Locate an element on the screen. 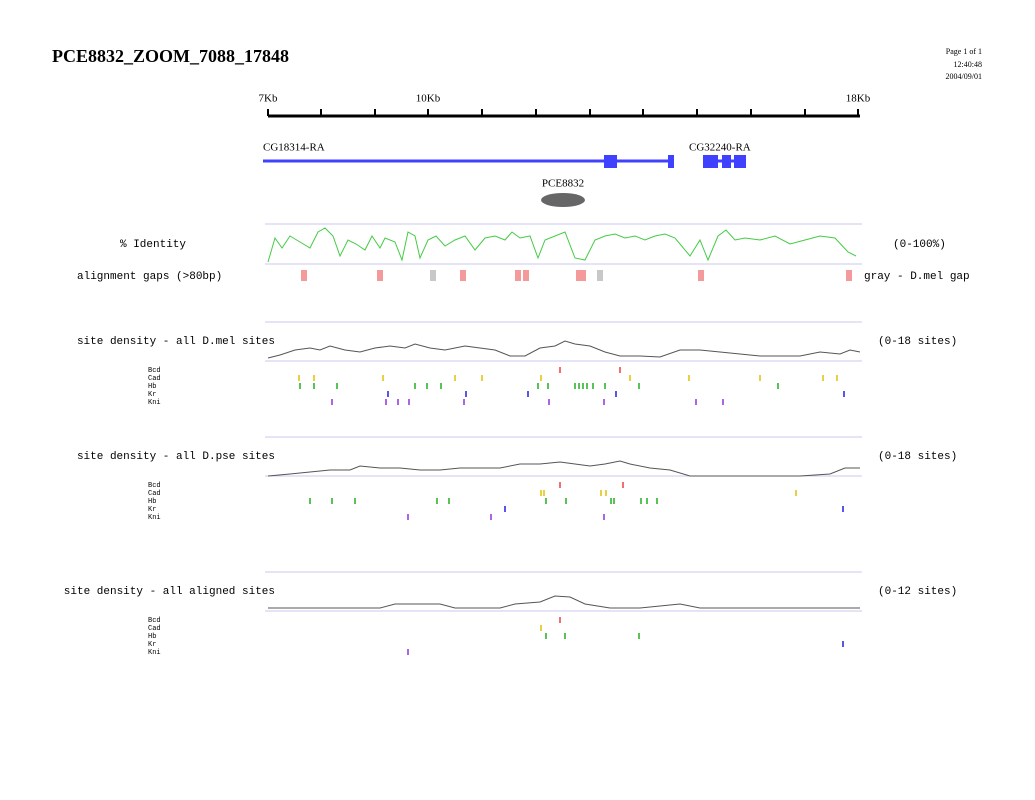 This screenshot has width=1035, height=800. title: PCE8832_ZOOM_7088_17848 is located at coordinates (170, 56).